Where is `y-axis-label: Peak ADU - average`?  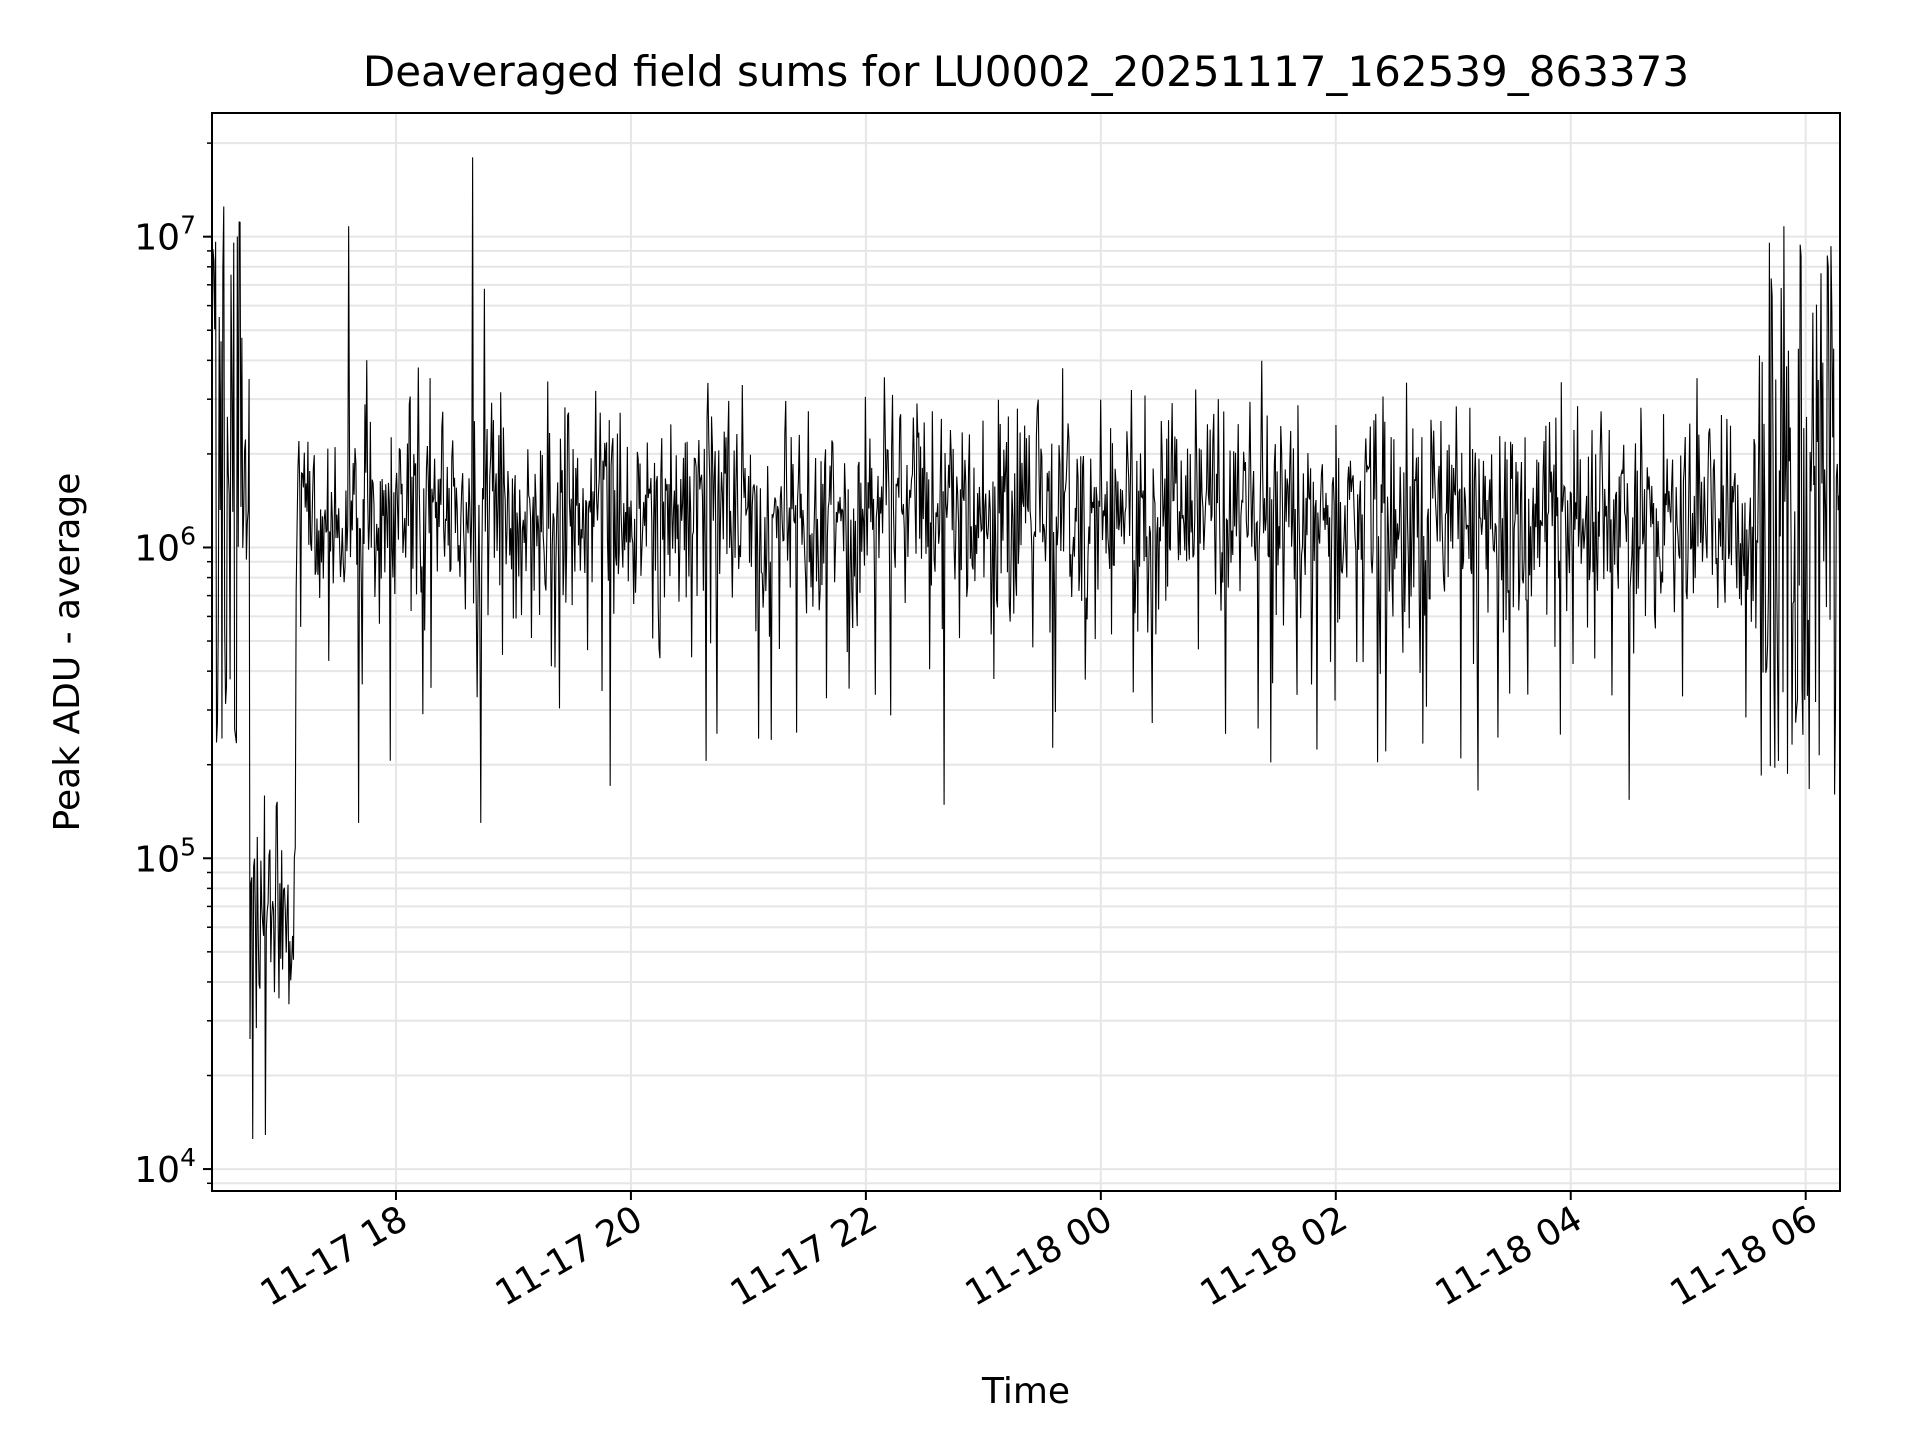 y-axis-label: Peak ADU - average is located at coordinates (67, 652).